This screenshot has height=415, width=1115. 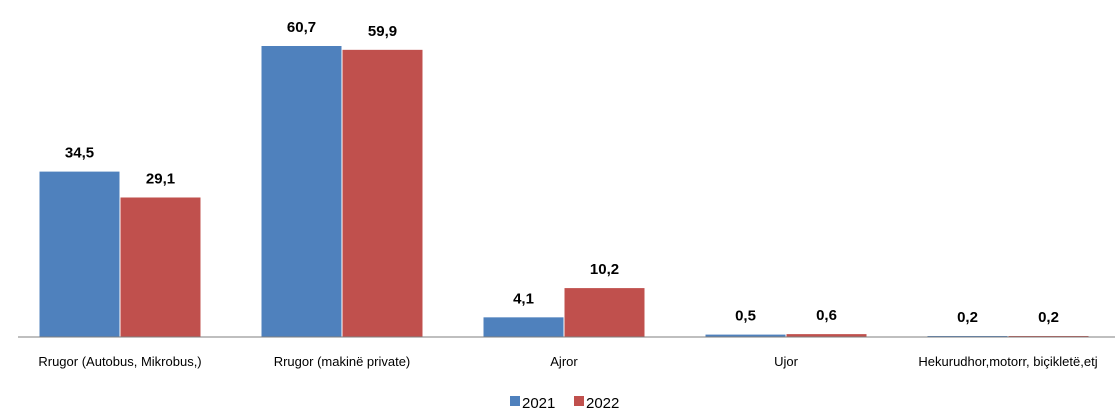 I want to click on value-label: 0,6, so click(x=826, y=315).